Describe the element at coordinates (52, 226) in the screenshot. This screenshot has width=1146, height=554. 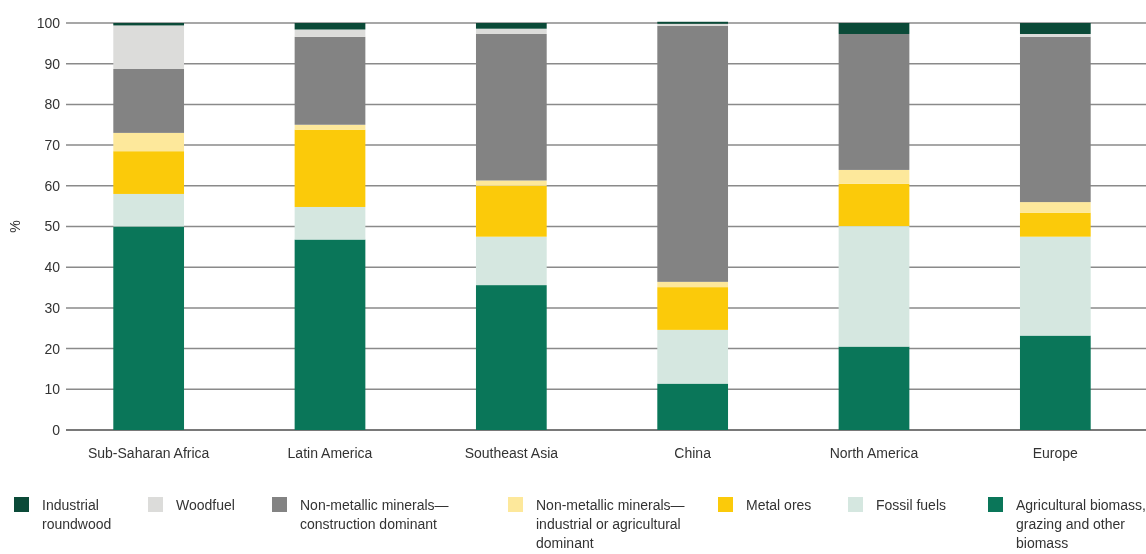
I see `y-tick-label: 50` at that location.